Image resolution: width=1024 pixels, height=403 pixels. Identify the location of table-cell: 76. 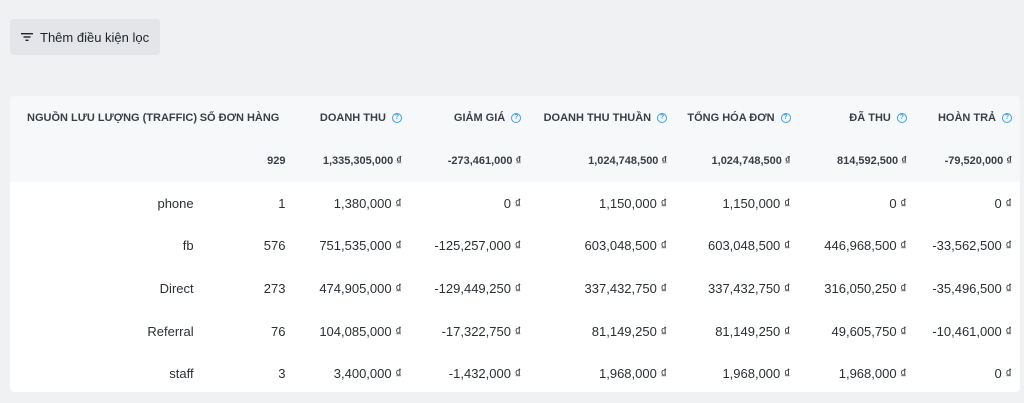
(278, 331).